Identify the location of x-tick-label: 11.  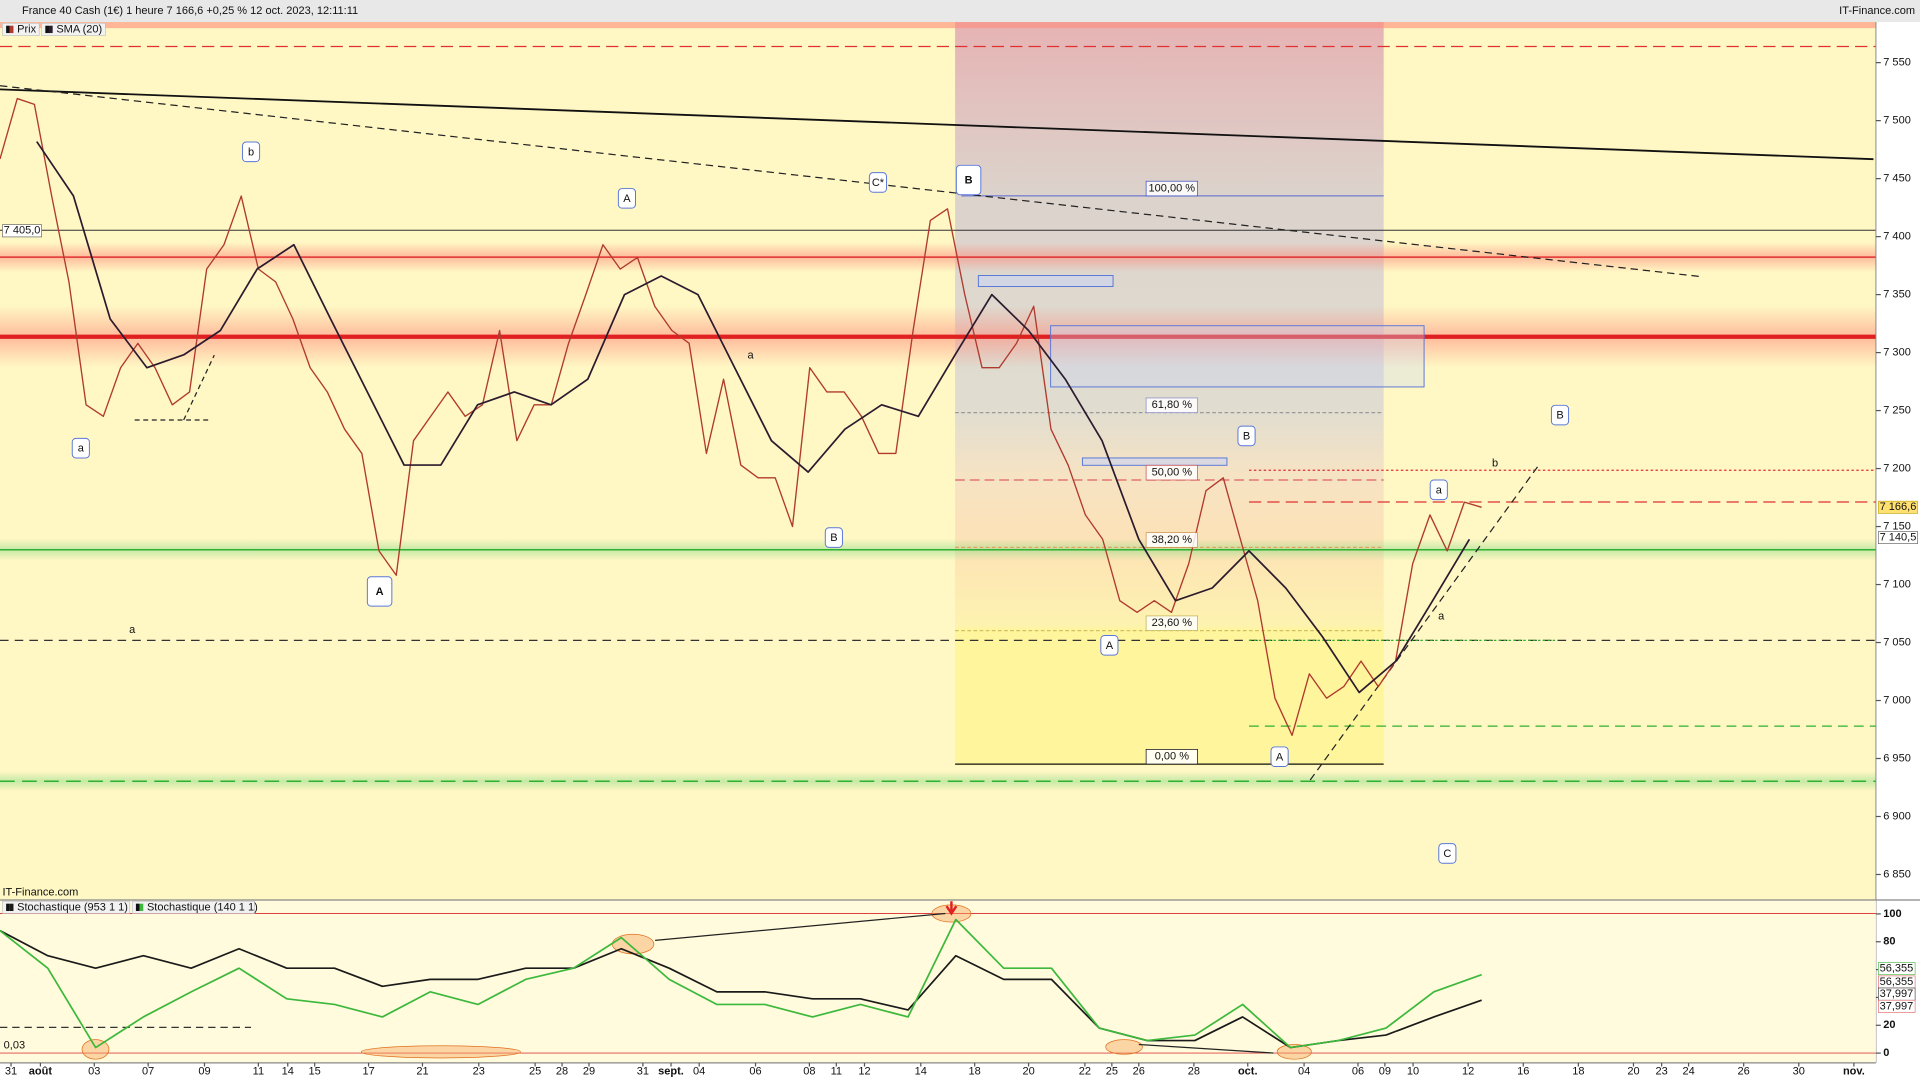
(258, 1071).